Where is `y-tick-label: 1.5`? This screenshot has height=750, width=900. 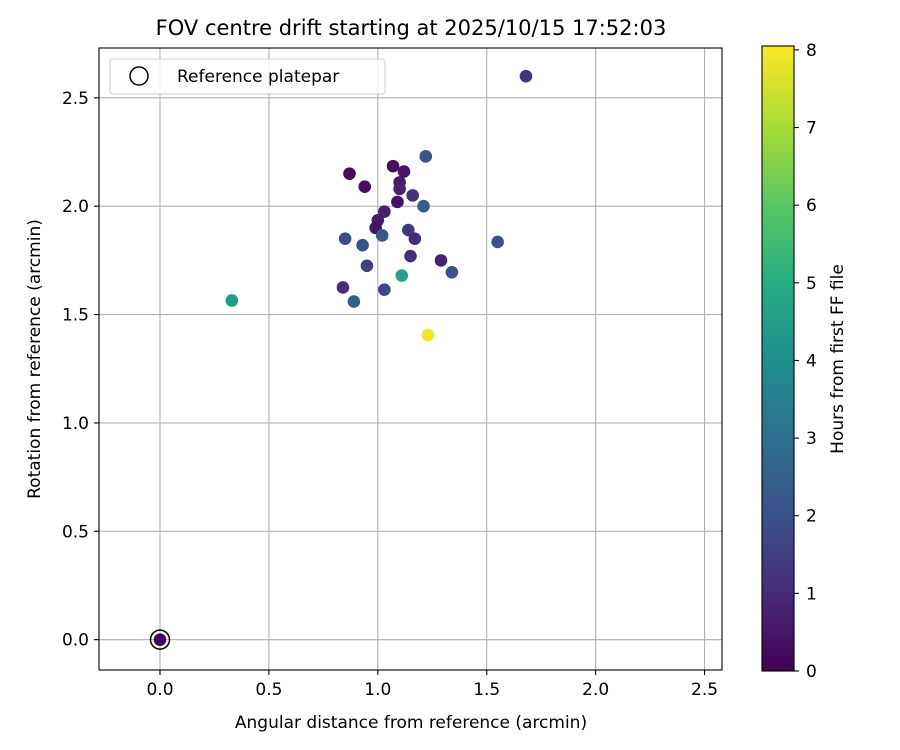
y-tick-label: 1.5 is located at coordinates (75, 316).